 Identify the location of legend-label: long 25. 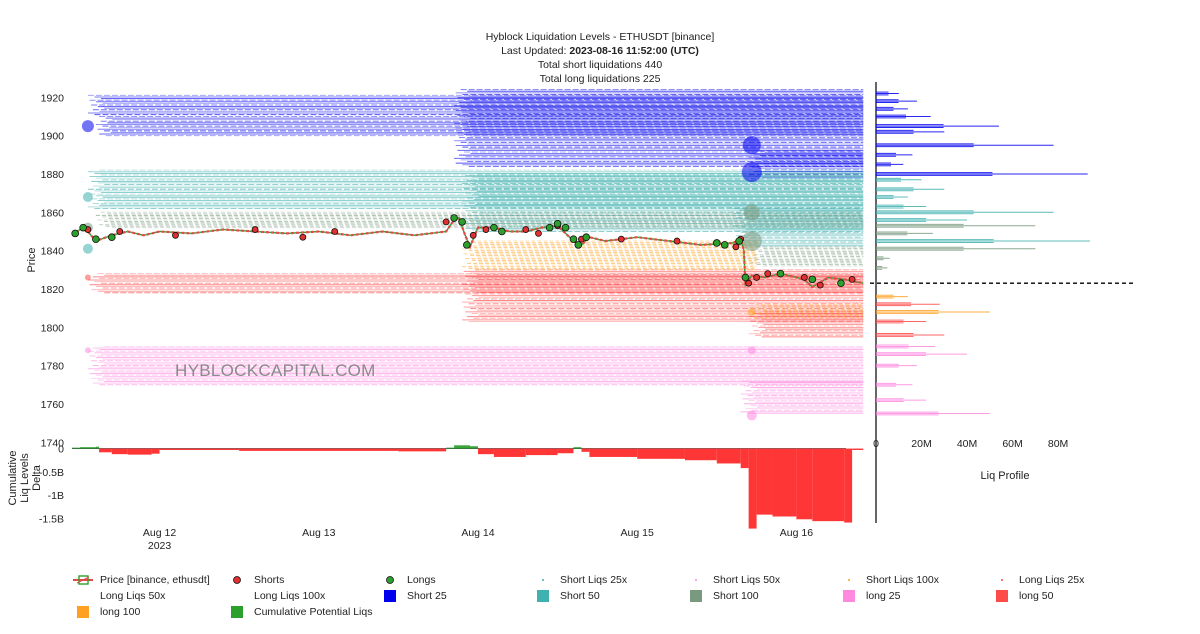
(883, 596).